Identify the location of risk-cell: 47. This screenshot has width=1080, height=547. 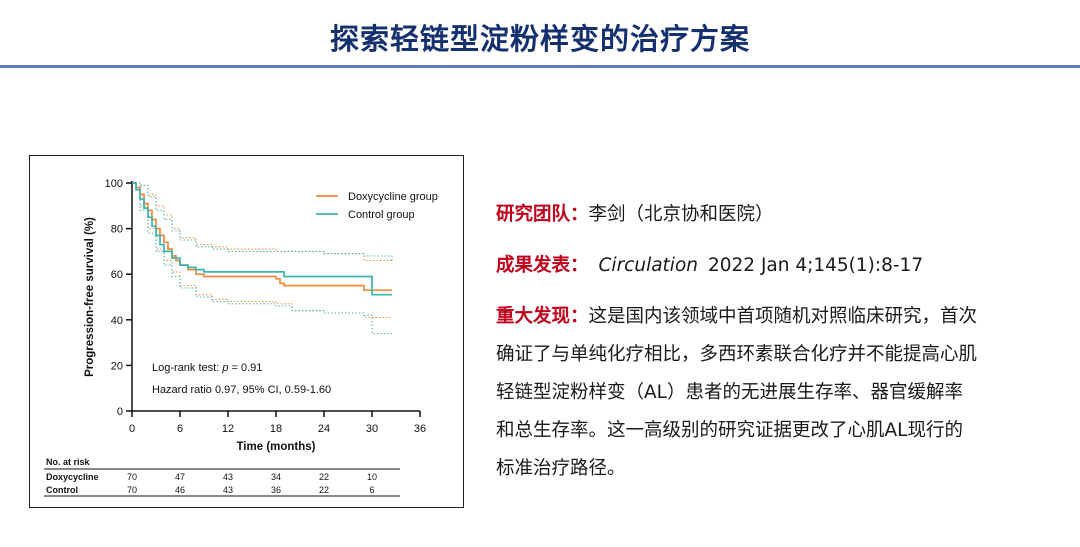
(180, 477).